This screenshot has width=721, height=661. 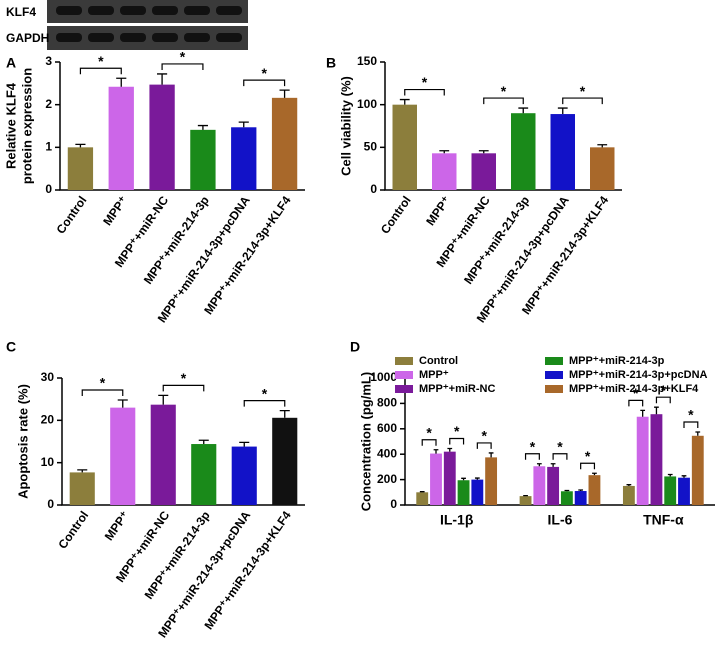 What do you see at coordinates (617, 361) in the screenshot?
I see `legend-label: MPP⁺+miR-214-3p` at bounding box center [617, 361].